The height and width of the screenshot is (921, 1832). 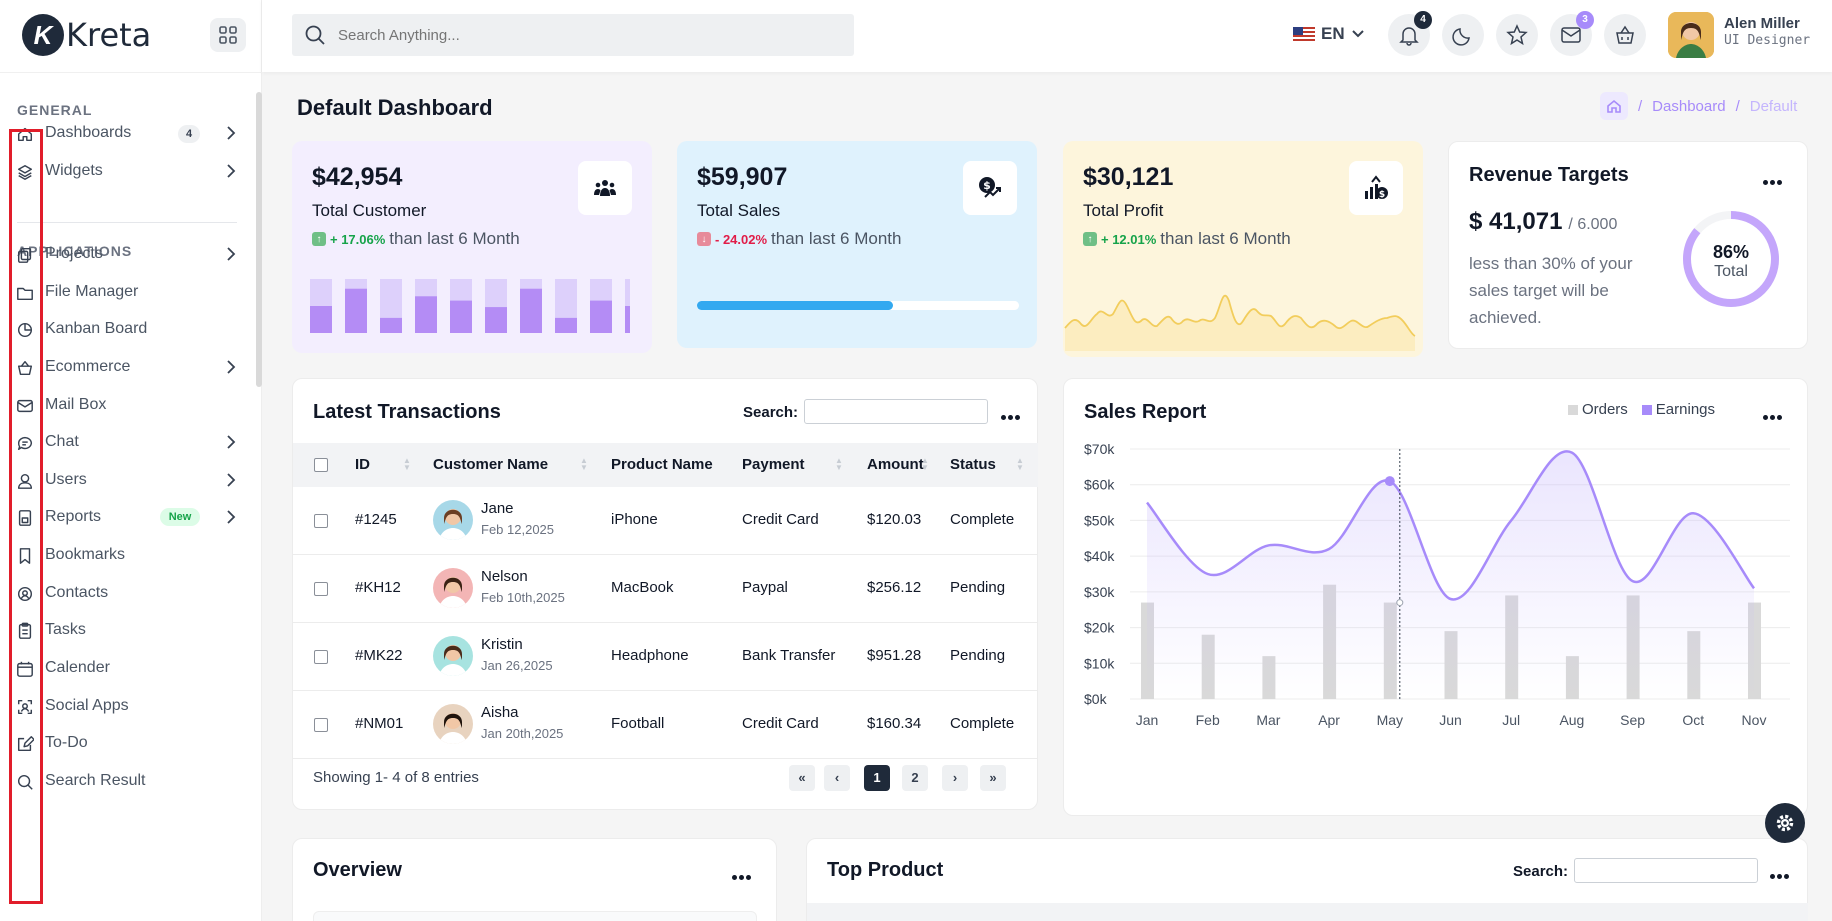 I want to click on page-button: «, so click(x=802, y=778).